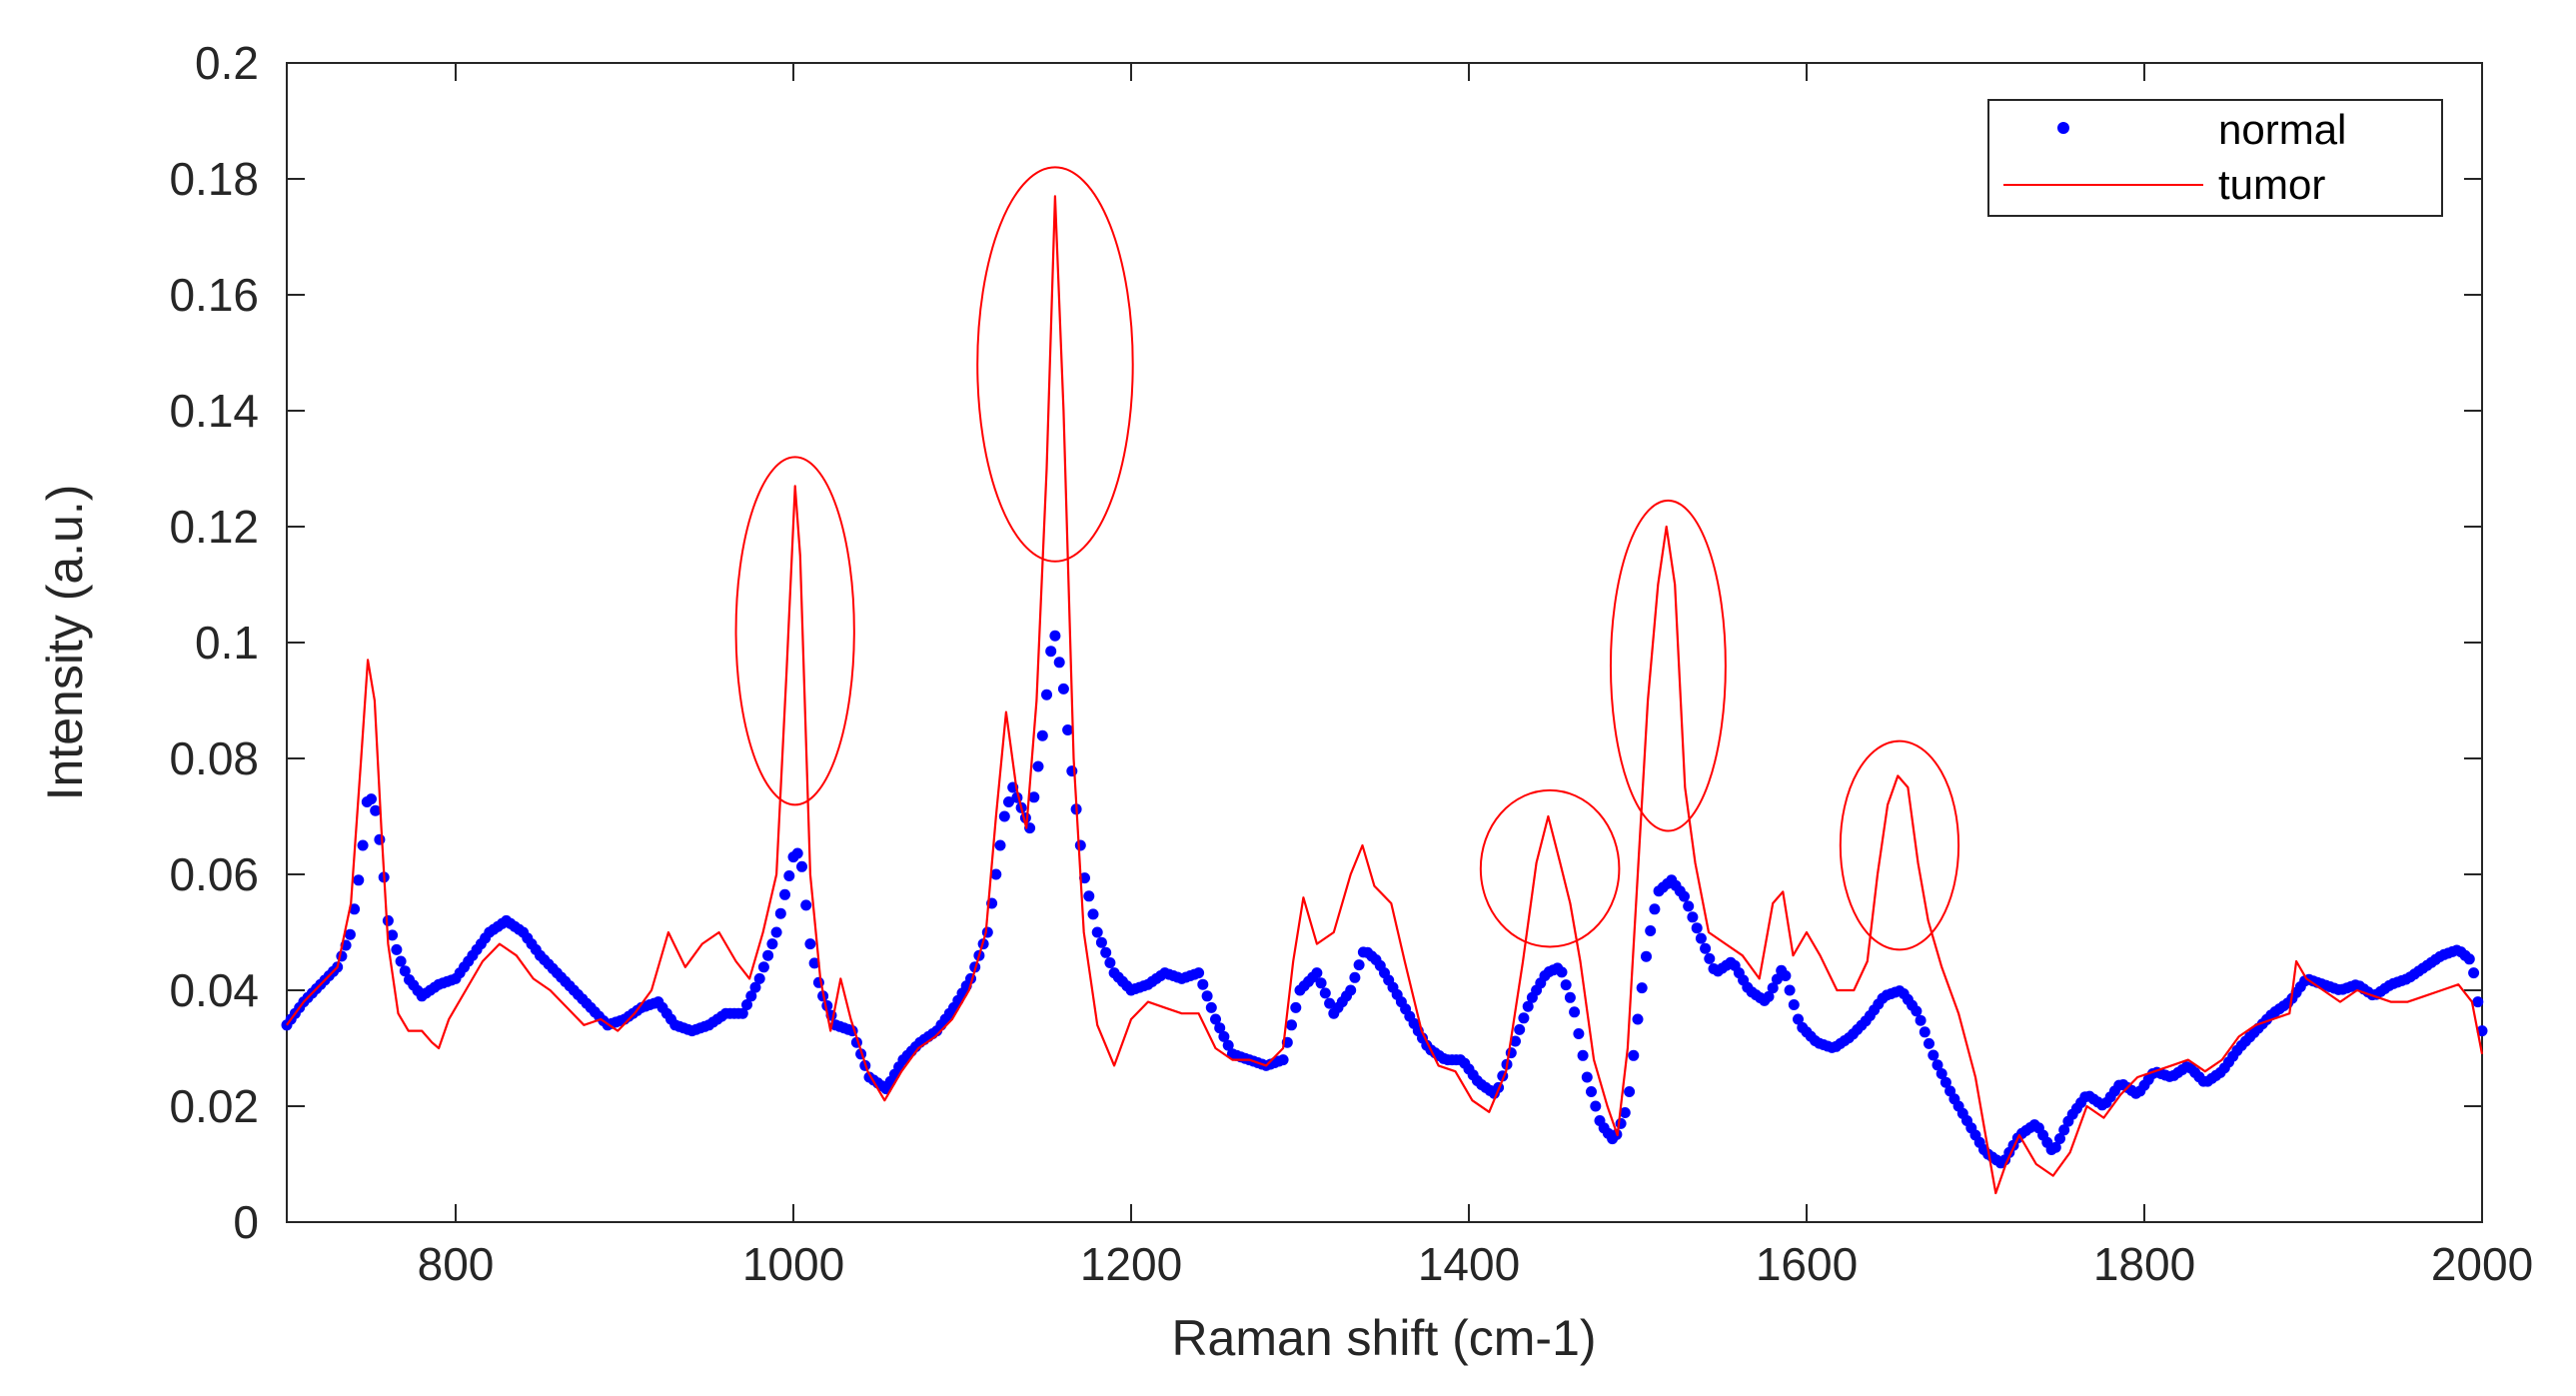 This screenshot has width=2576, height=1396. Describe the element at coordinates (1807, 1264) in the screenshot. I see `x-tick-label: 1600` at that location.